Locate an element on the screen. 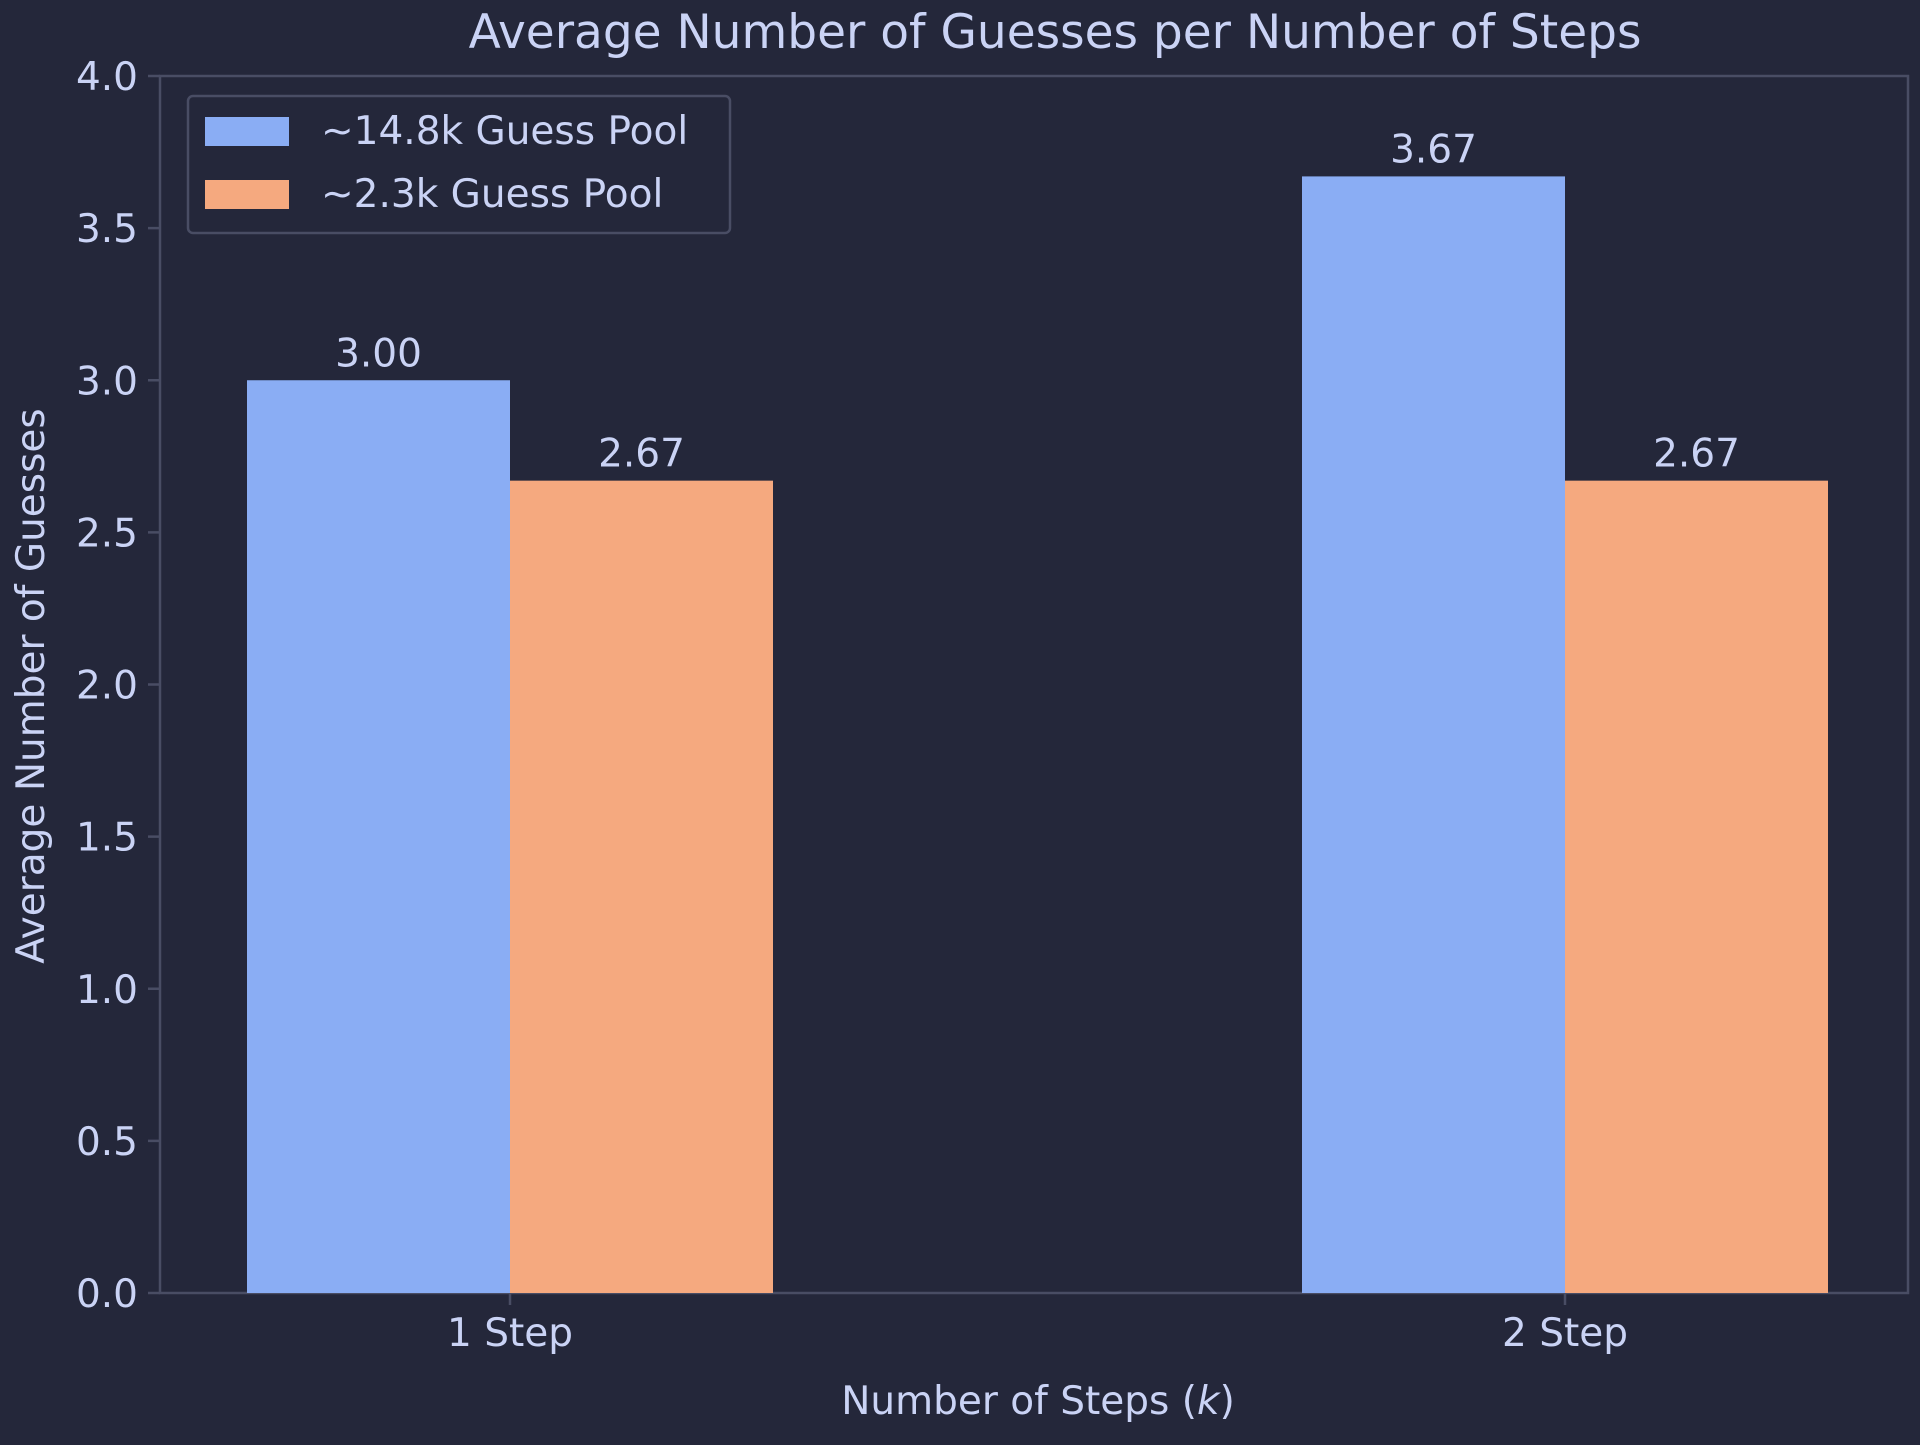 The image size is (1920, 1445). y-axis: 0.0 0.5 1.0 1.5 2.0 2.5 3.0 3.5 4.0 is located at coordinates (118, 686).